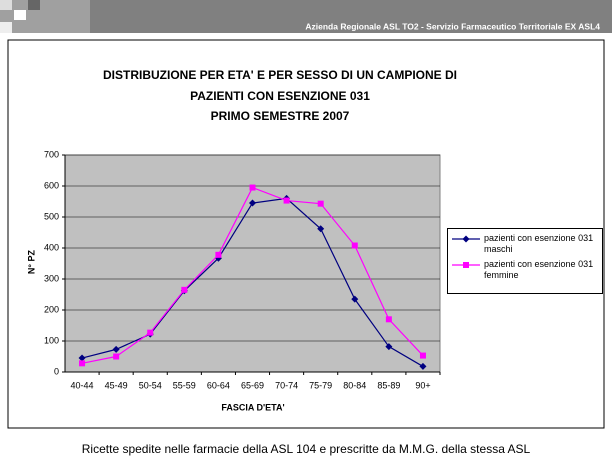 Image resolution: width=612 pixels, height=461 pixels. Describe the element at coordinates (422, 385) in the screenshot. I see `x-tick-label: 90+` at that location.